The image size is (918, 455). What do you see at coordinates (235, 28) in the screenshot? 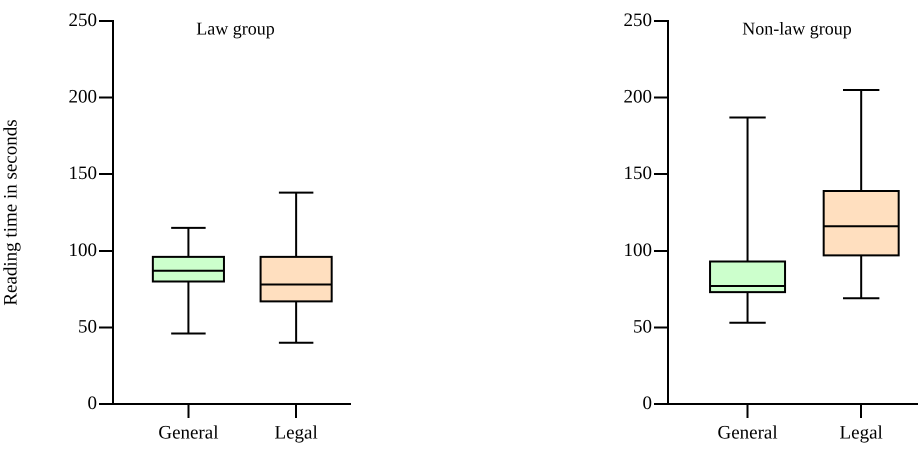
I see `chart-title: Law group` at bounding box center [235, 28].